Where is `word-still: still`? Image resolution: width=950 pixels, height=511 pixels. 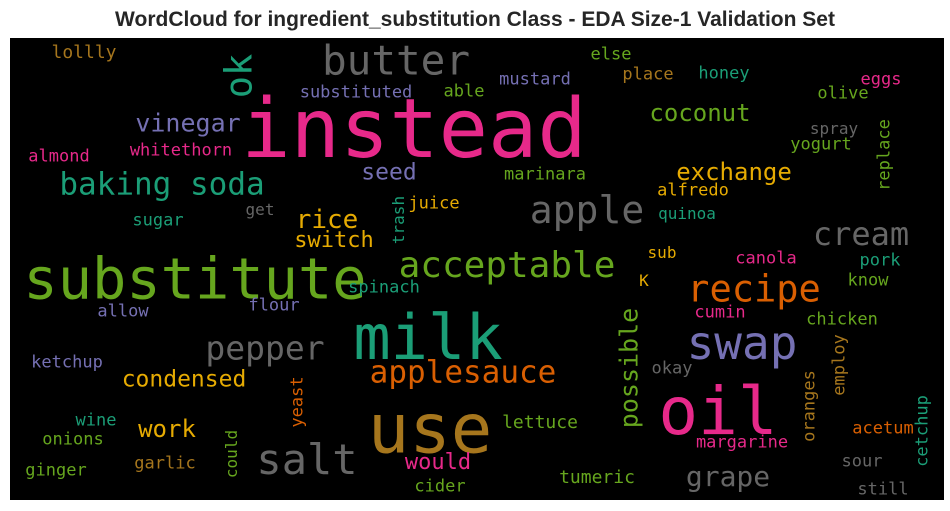 word-still: still is located at coordinates (883, 489).